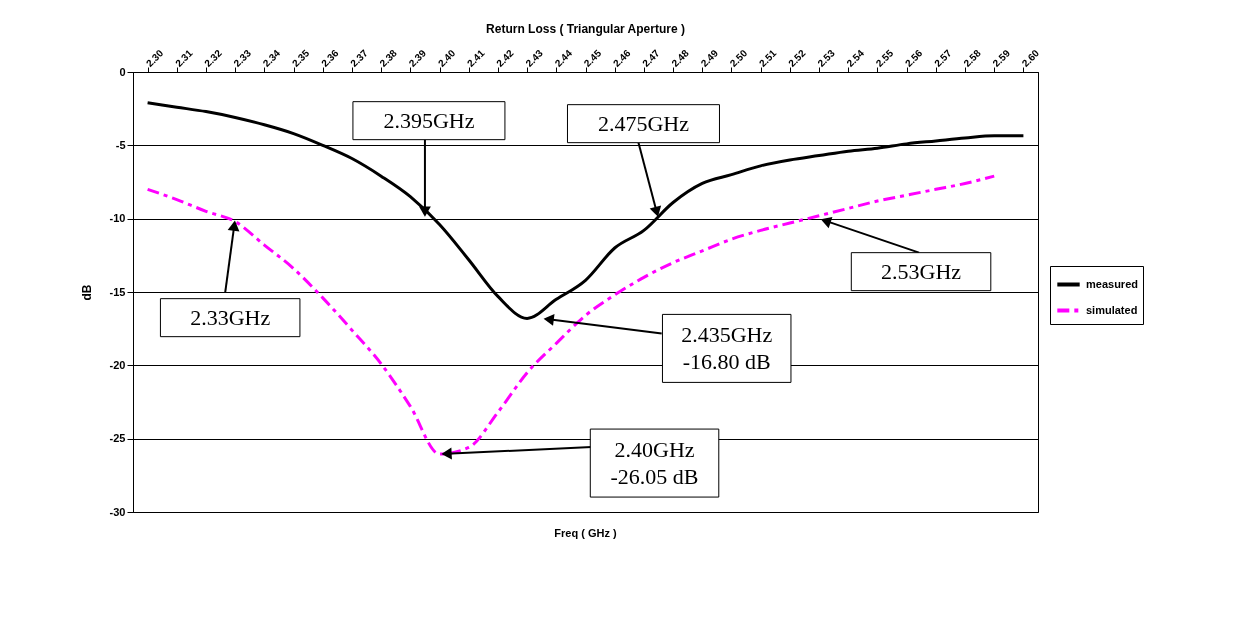 The image size is (1251, 620). What do you see at coordinates (505, 58) in the screenshot?
I see `x-tick-label: 2.42` at bounding box center [505, 58].